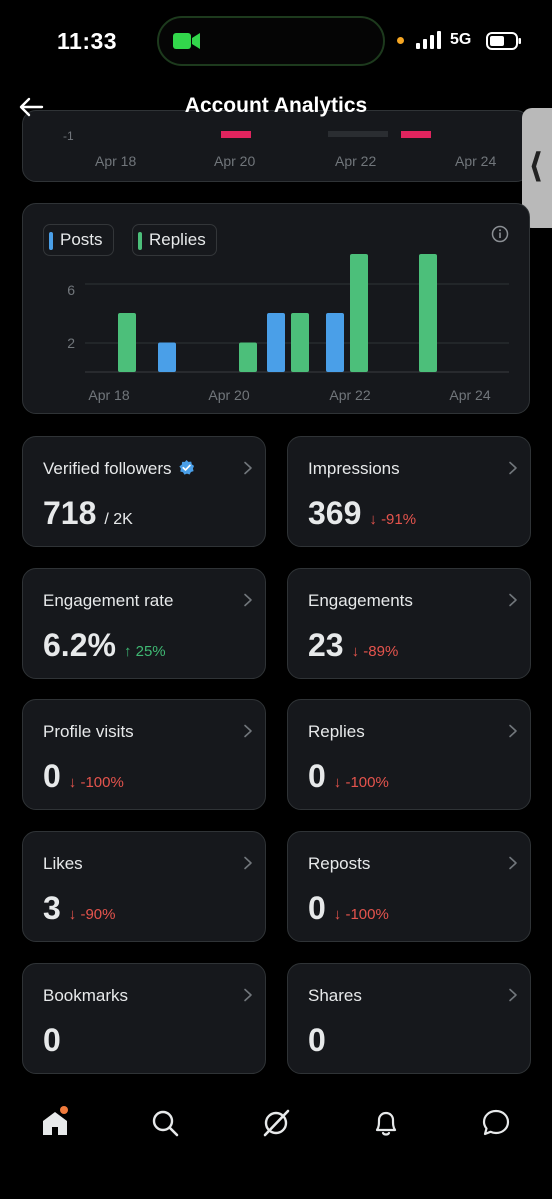  Describe the element at coordinates (339, 863) in the screenshot. I see `metric-label-text: Reposts` at that location.